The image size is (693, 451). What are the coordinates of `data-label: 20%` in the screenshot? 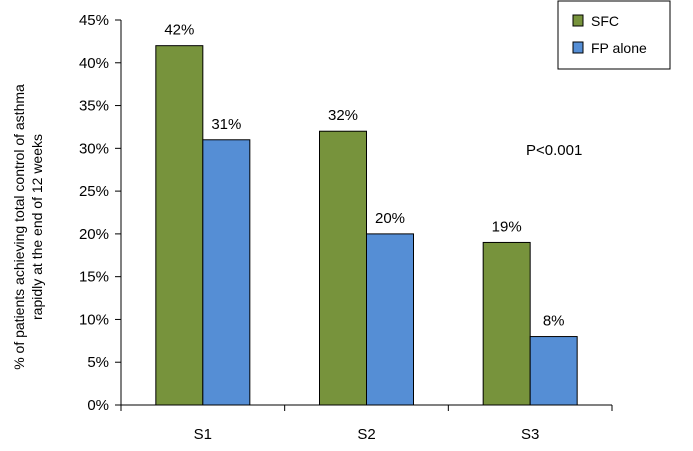 It's located at (390, 218).